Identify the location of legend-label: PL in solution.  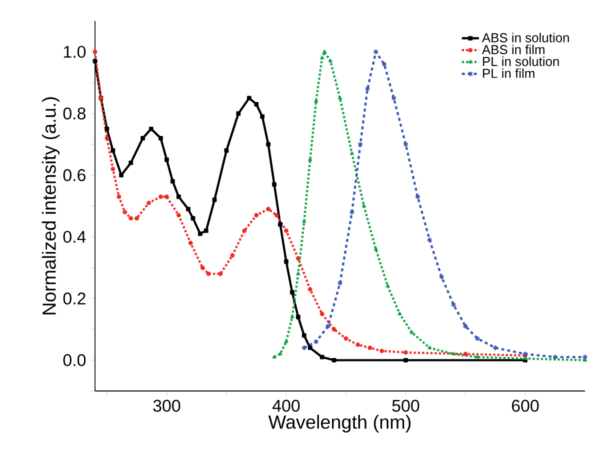
(521, 61).